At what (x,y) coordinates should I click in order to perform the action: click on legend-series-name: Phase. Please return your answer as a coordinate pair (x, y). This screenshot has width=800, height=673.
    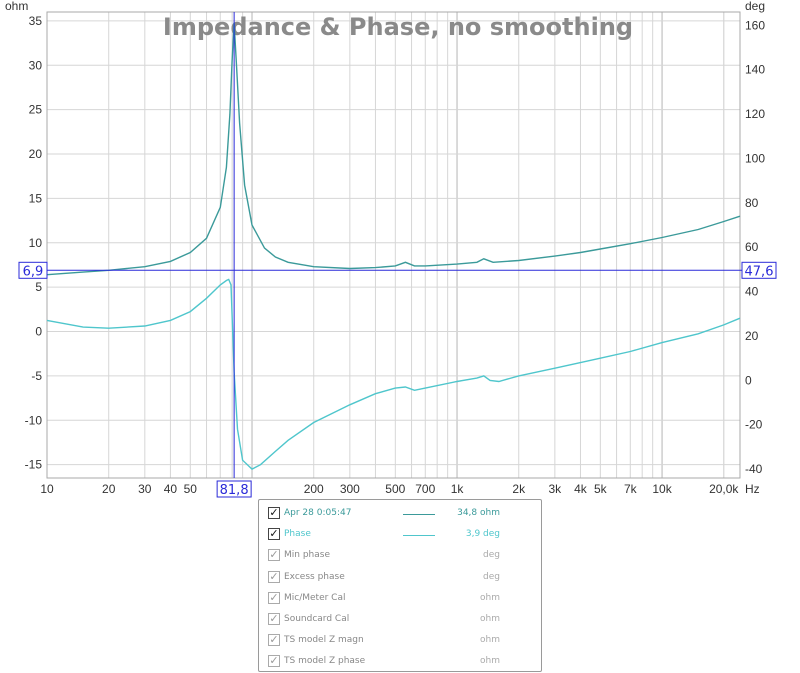
    Looking at the image, I should click on (297, 534).